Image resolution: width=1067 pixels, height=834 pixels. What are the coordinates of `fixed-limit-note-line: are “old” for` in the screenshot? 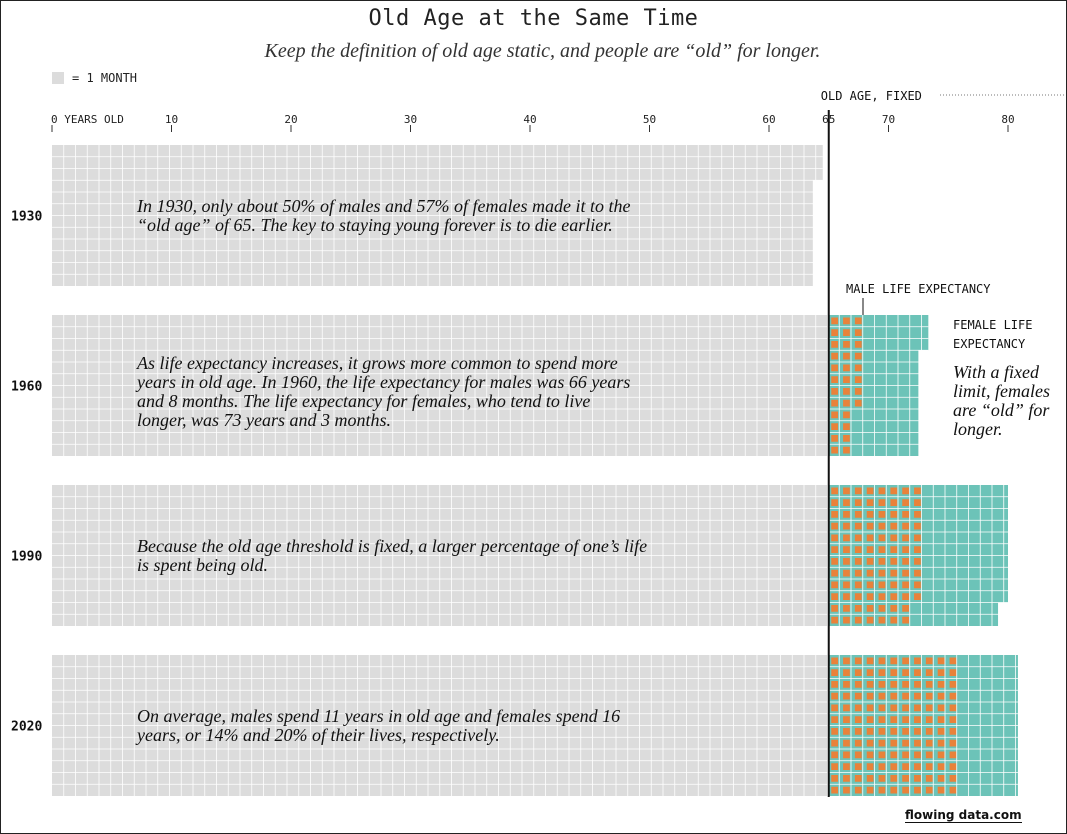 It's located at (1001, 410).